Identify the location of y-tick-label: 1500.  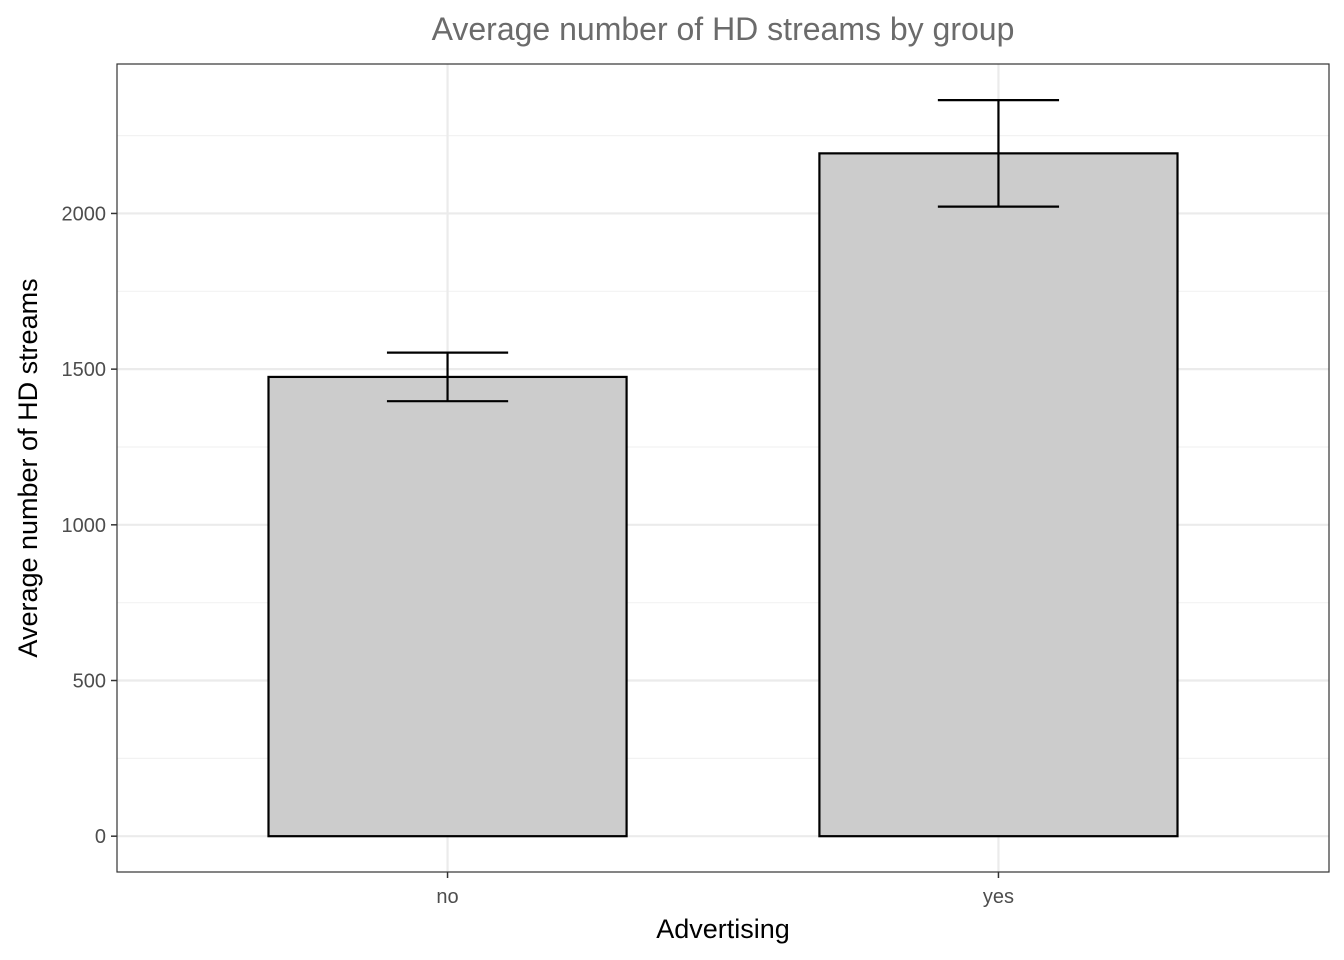
(84, 370).